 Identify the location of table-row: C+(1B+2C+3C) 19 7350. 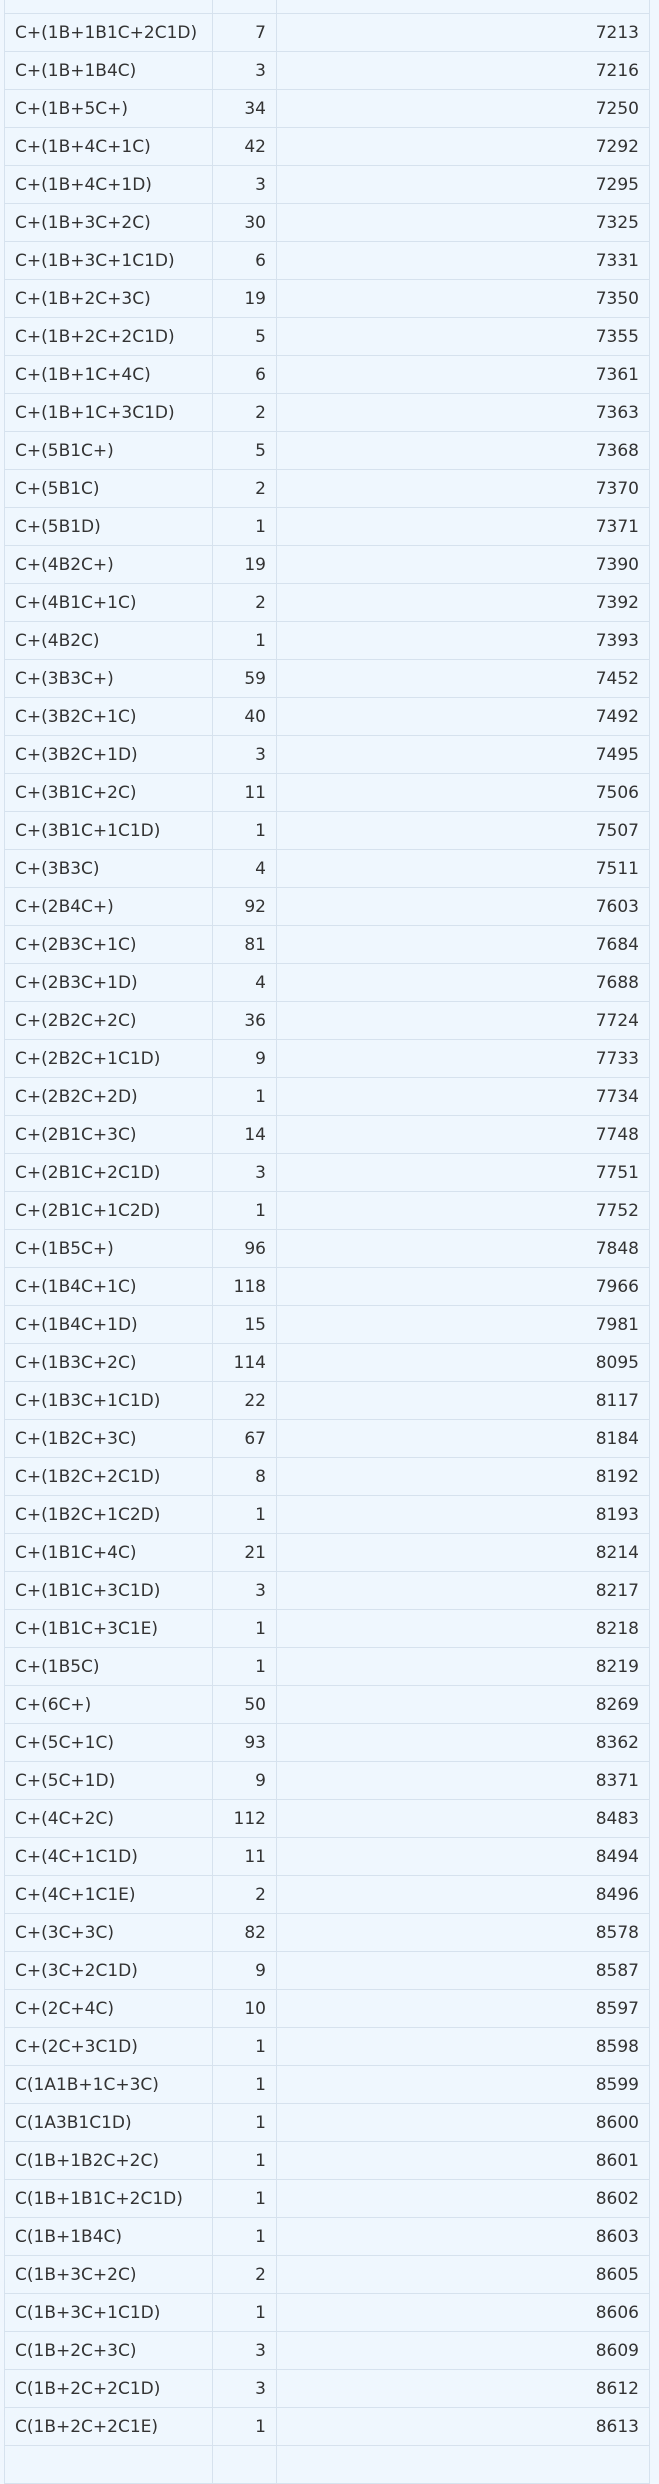
(327, 298).